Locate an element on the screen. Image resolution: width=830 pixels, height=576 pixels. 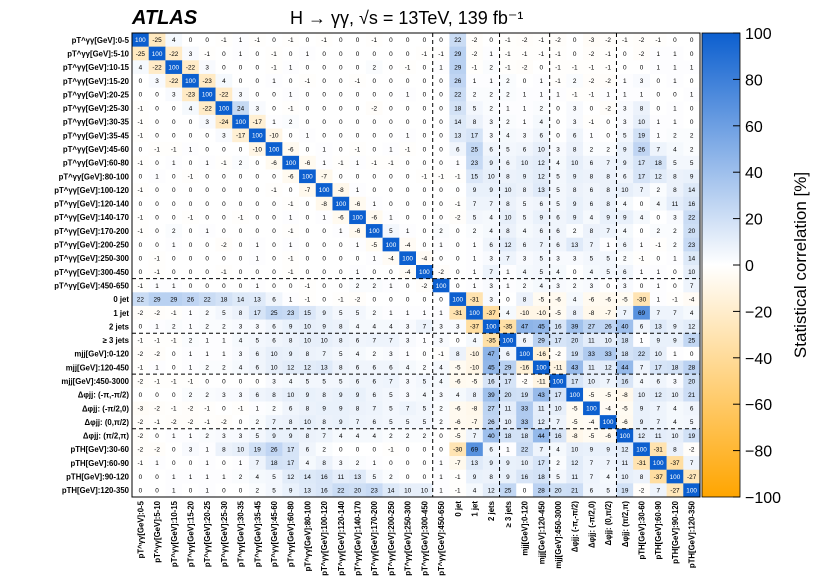
row-label: pTH[GeV]:60-90 is located at coordinates (100, 463).